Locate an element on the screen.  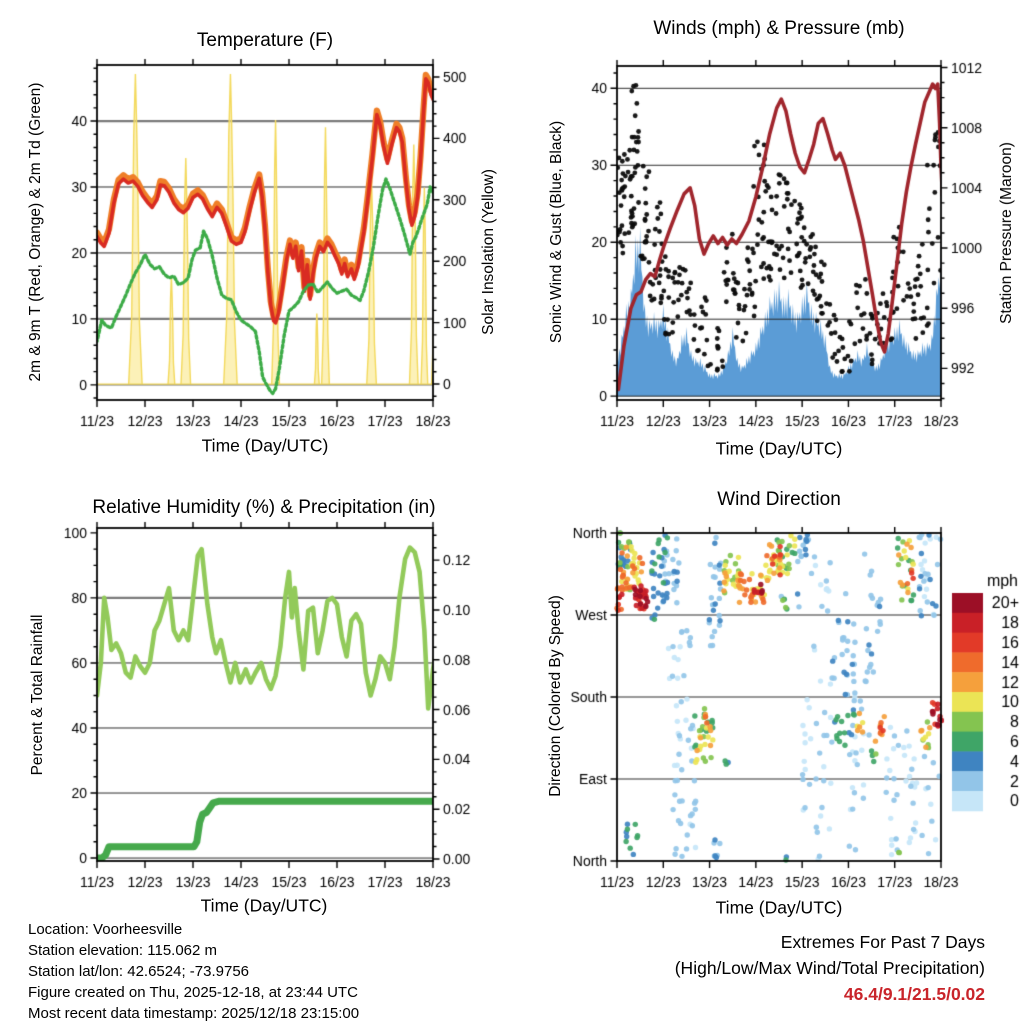
x-axis-label-winds: Time (Day/UTC) is located at coordinates (779, 448).